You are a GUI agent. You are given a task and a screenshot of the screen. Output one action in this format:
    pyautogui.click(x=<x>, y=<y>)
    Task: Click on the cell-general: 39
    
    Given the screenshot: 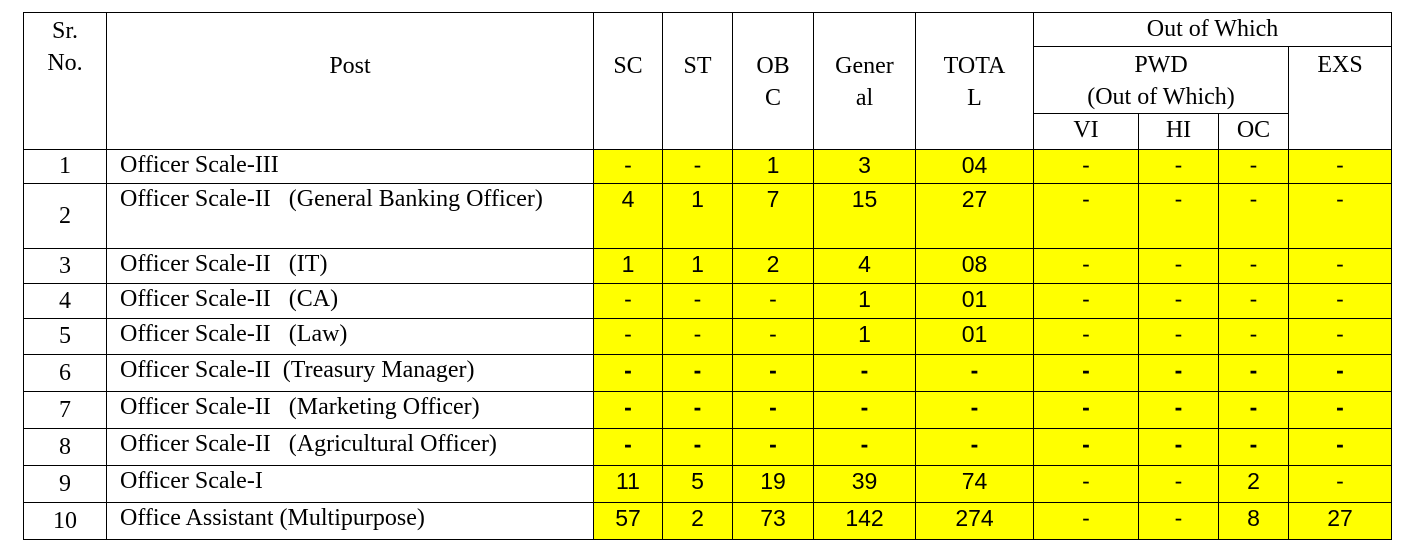 What is the action you would take?
    pyautogui.click(x=864, y=484)
    